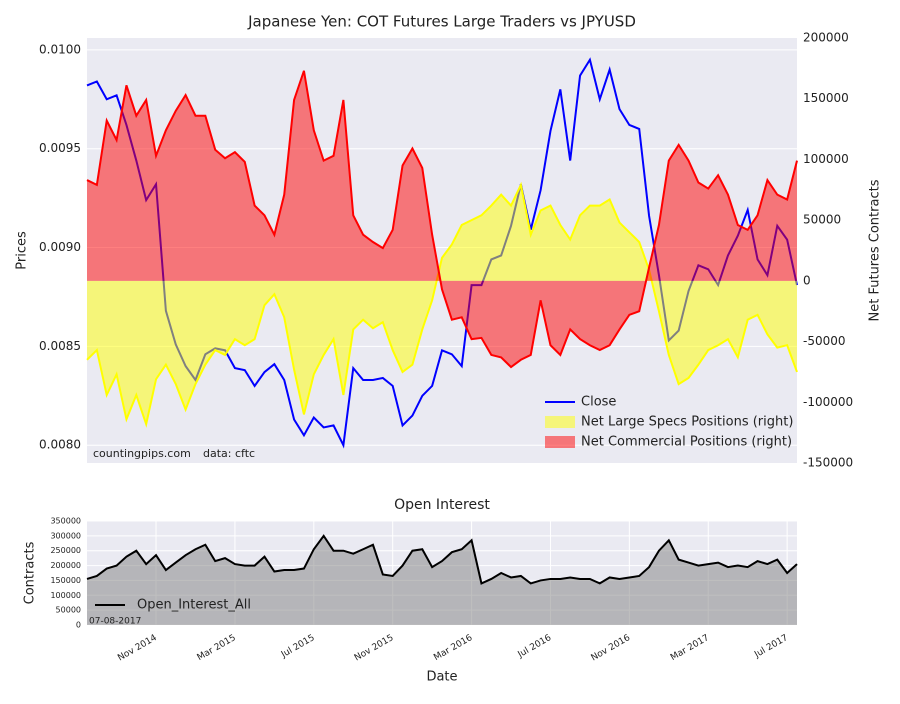 The height and width of the screenshot is (704, 900). I want to click on y-tick-label: 0.0100, so click(60, 49).